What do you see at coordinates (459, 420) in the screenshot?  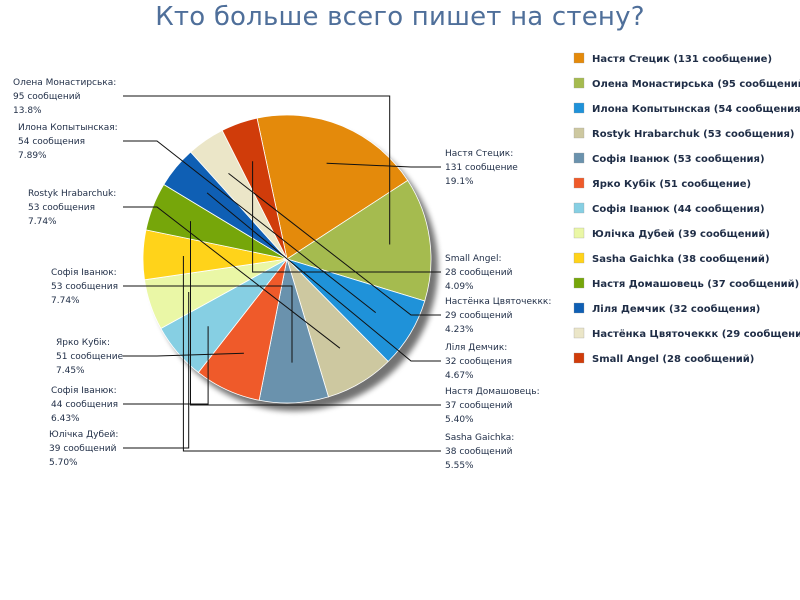 I see `slice-label-percent: 5.40%` at bounding box center [459, 420].